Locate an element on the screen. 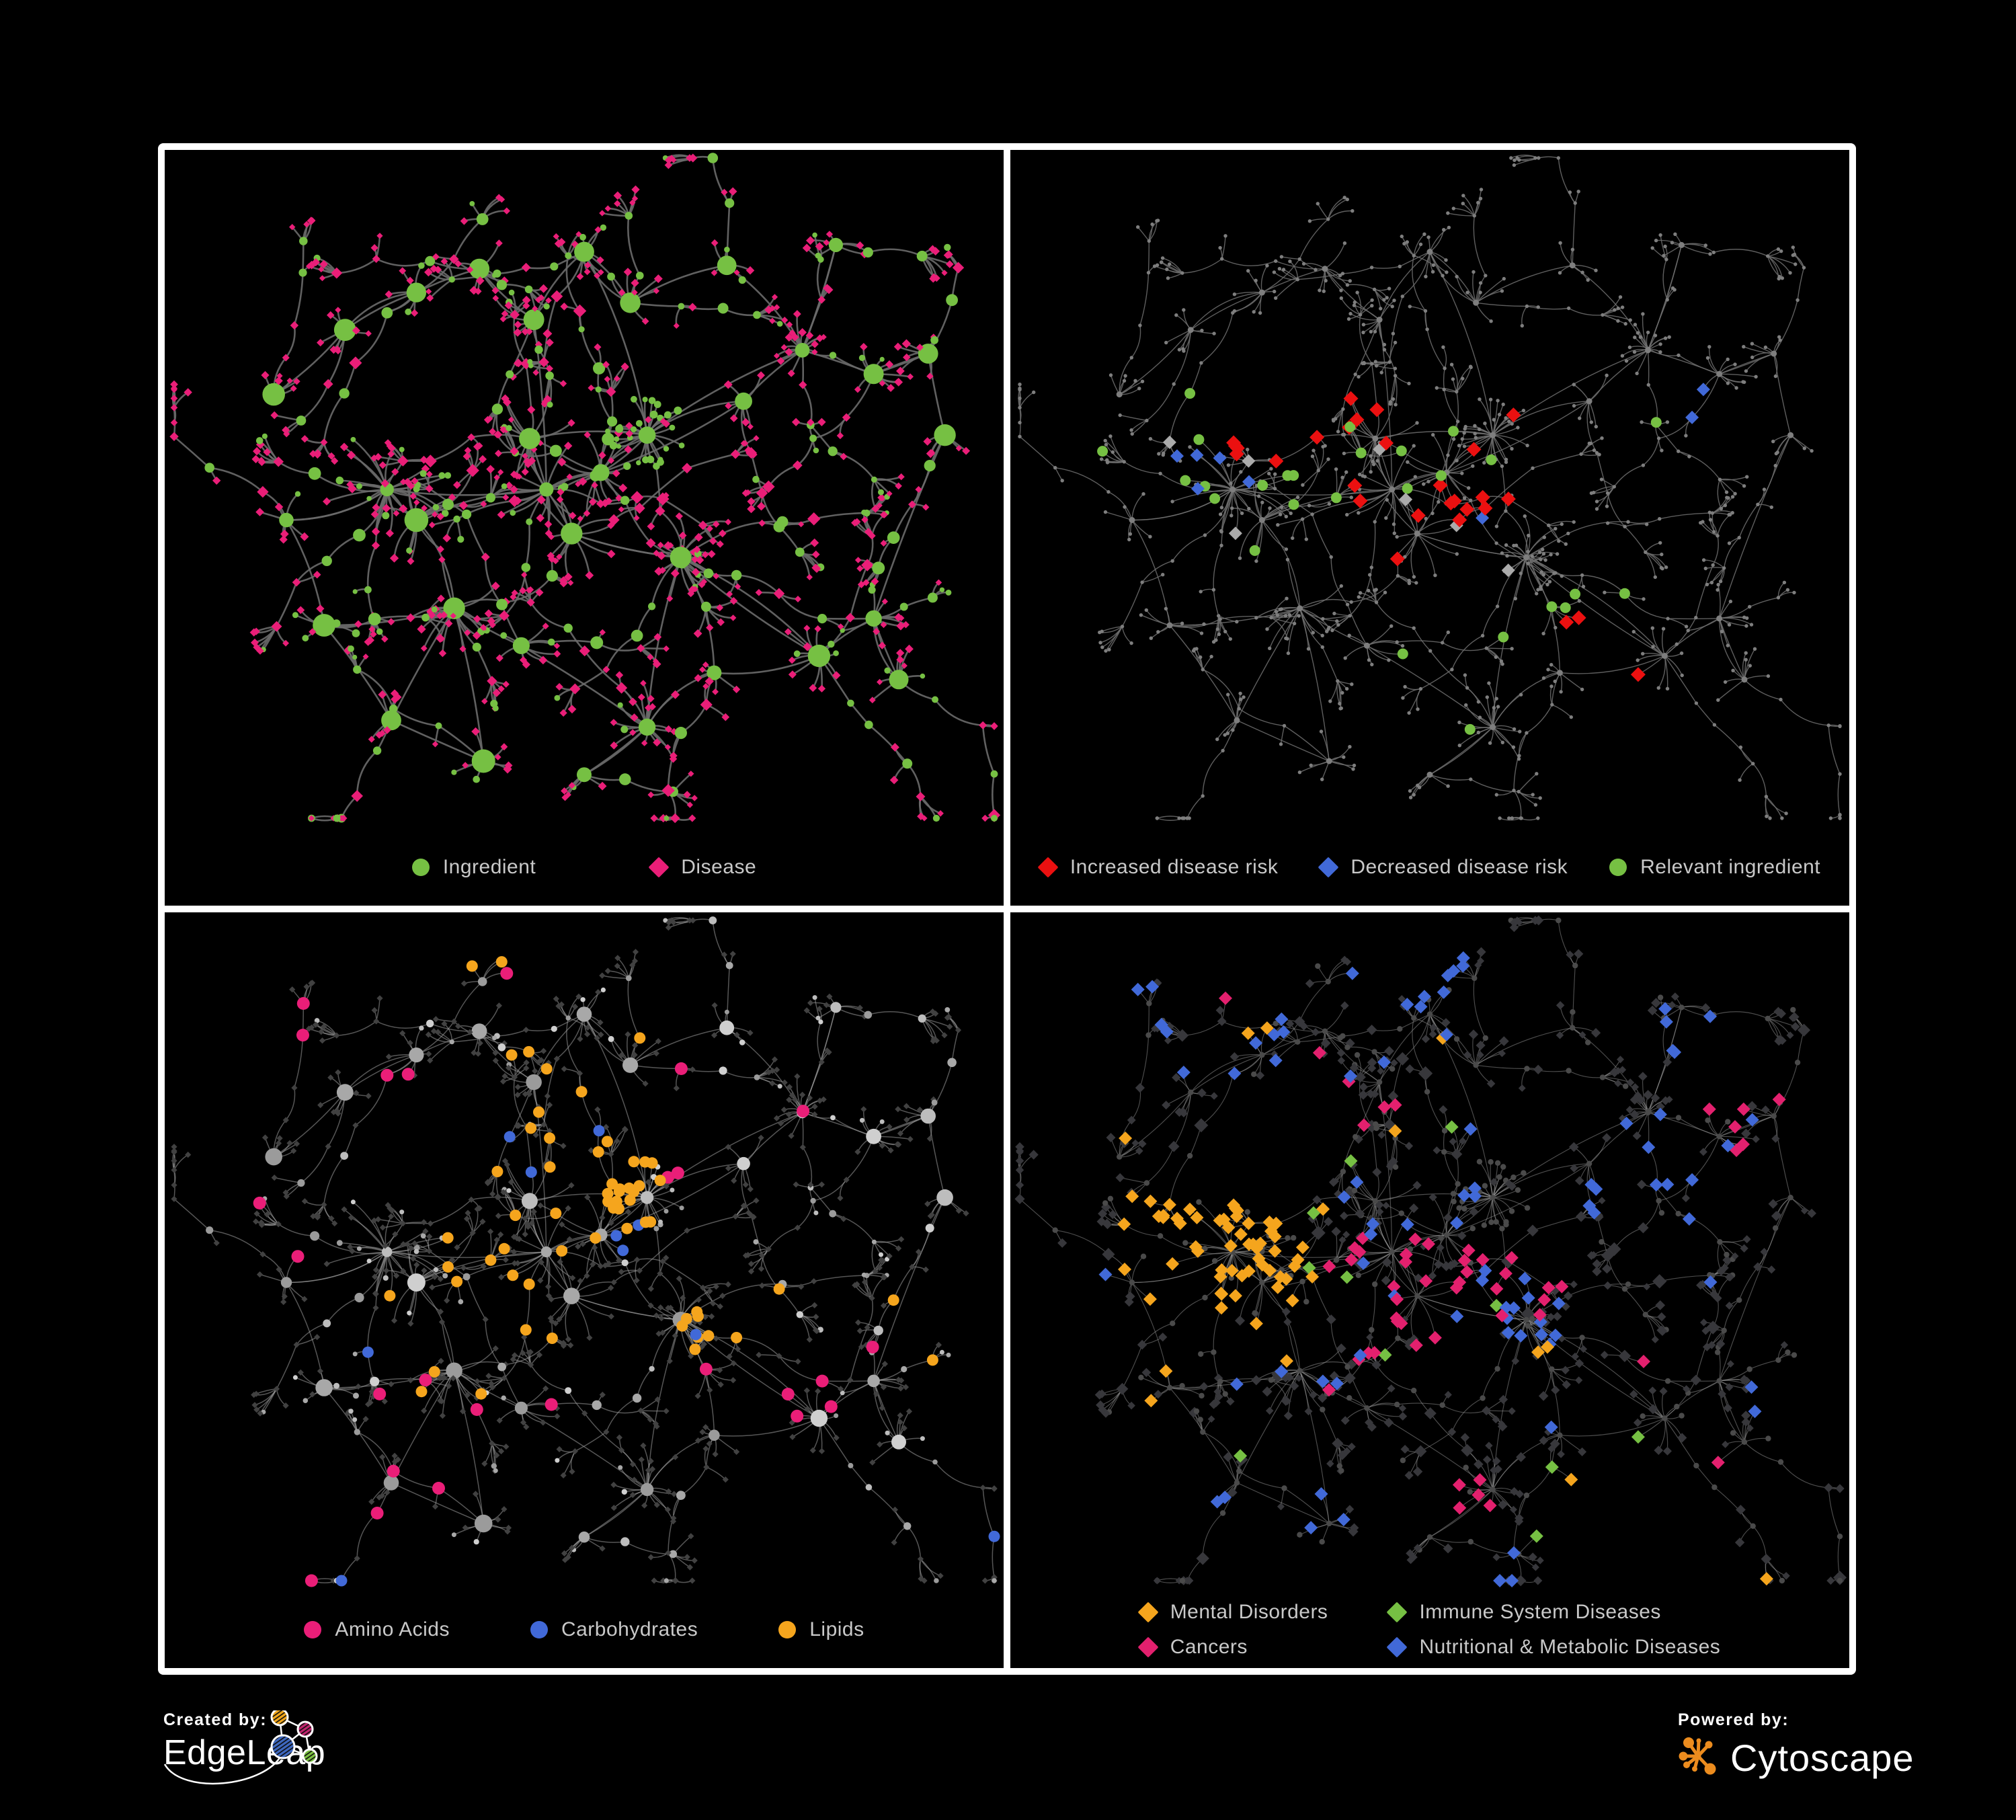 This screenshot has width=2016, height=1820. legend-label-increased-risk: Increased disease risk is located at coordinates (1174, 867).